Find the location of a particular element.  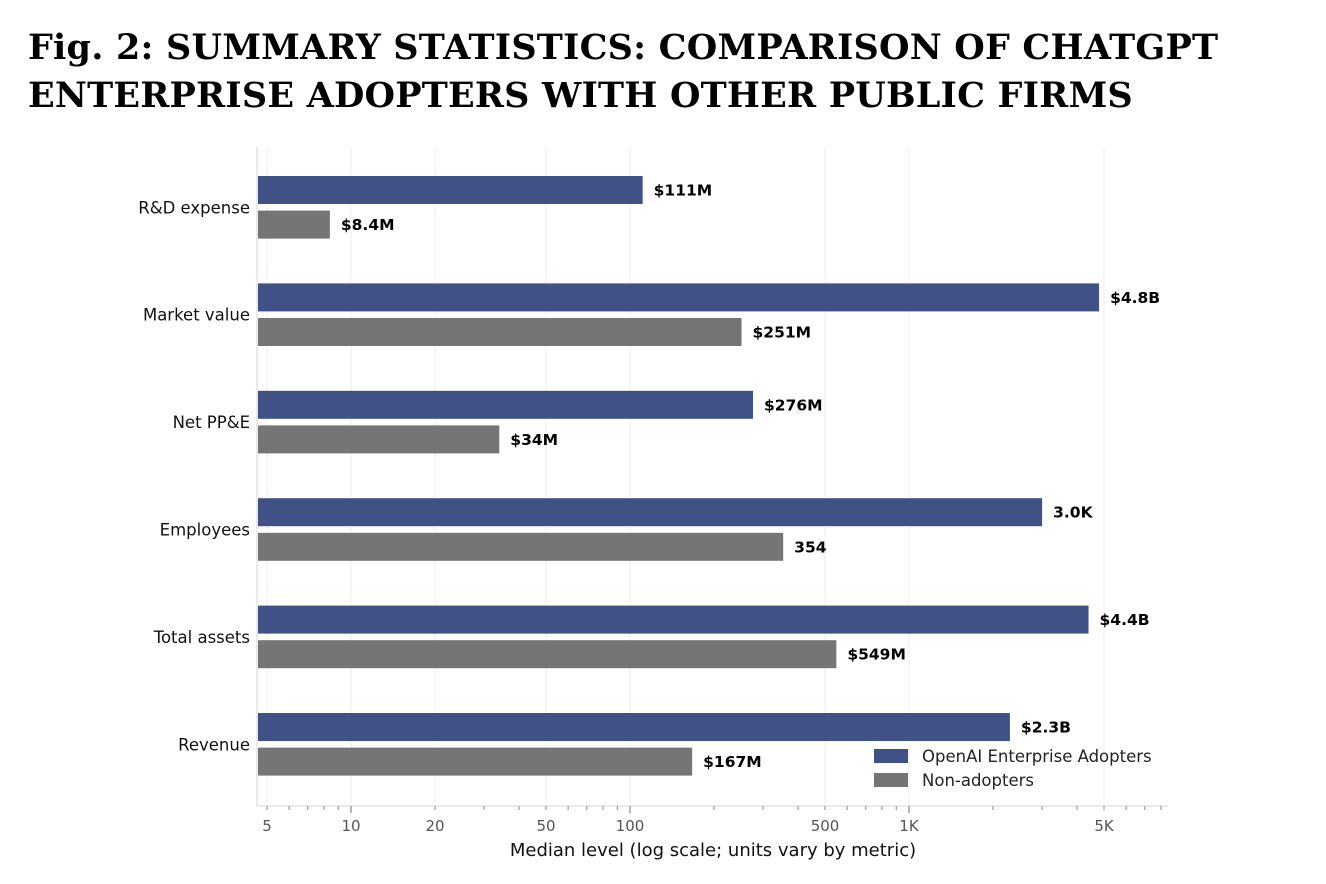

legend-swatch-non-adopters is located at coordinates (891, 780).